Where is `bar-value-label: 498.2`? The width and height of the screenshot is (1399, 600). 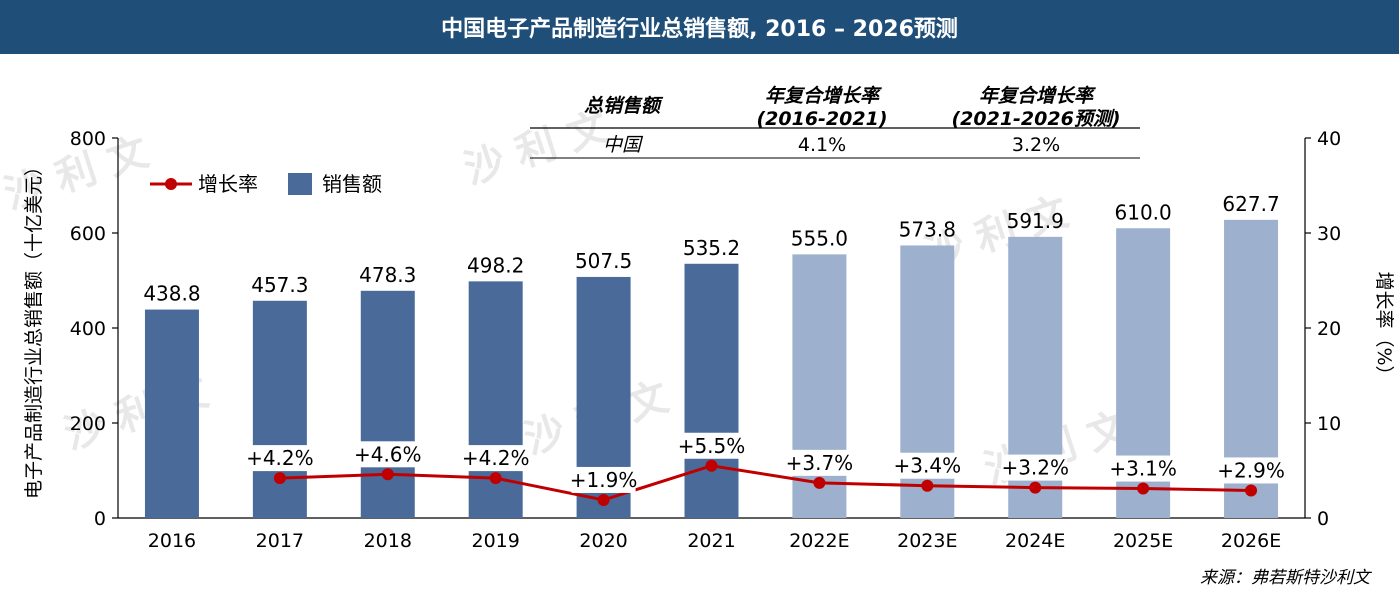 bar-value-label: 498.2 is located at coordinates (495, 265).